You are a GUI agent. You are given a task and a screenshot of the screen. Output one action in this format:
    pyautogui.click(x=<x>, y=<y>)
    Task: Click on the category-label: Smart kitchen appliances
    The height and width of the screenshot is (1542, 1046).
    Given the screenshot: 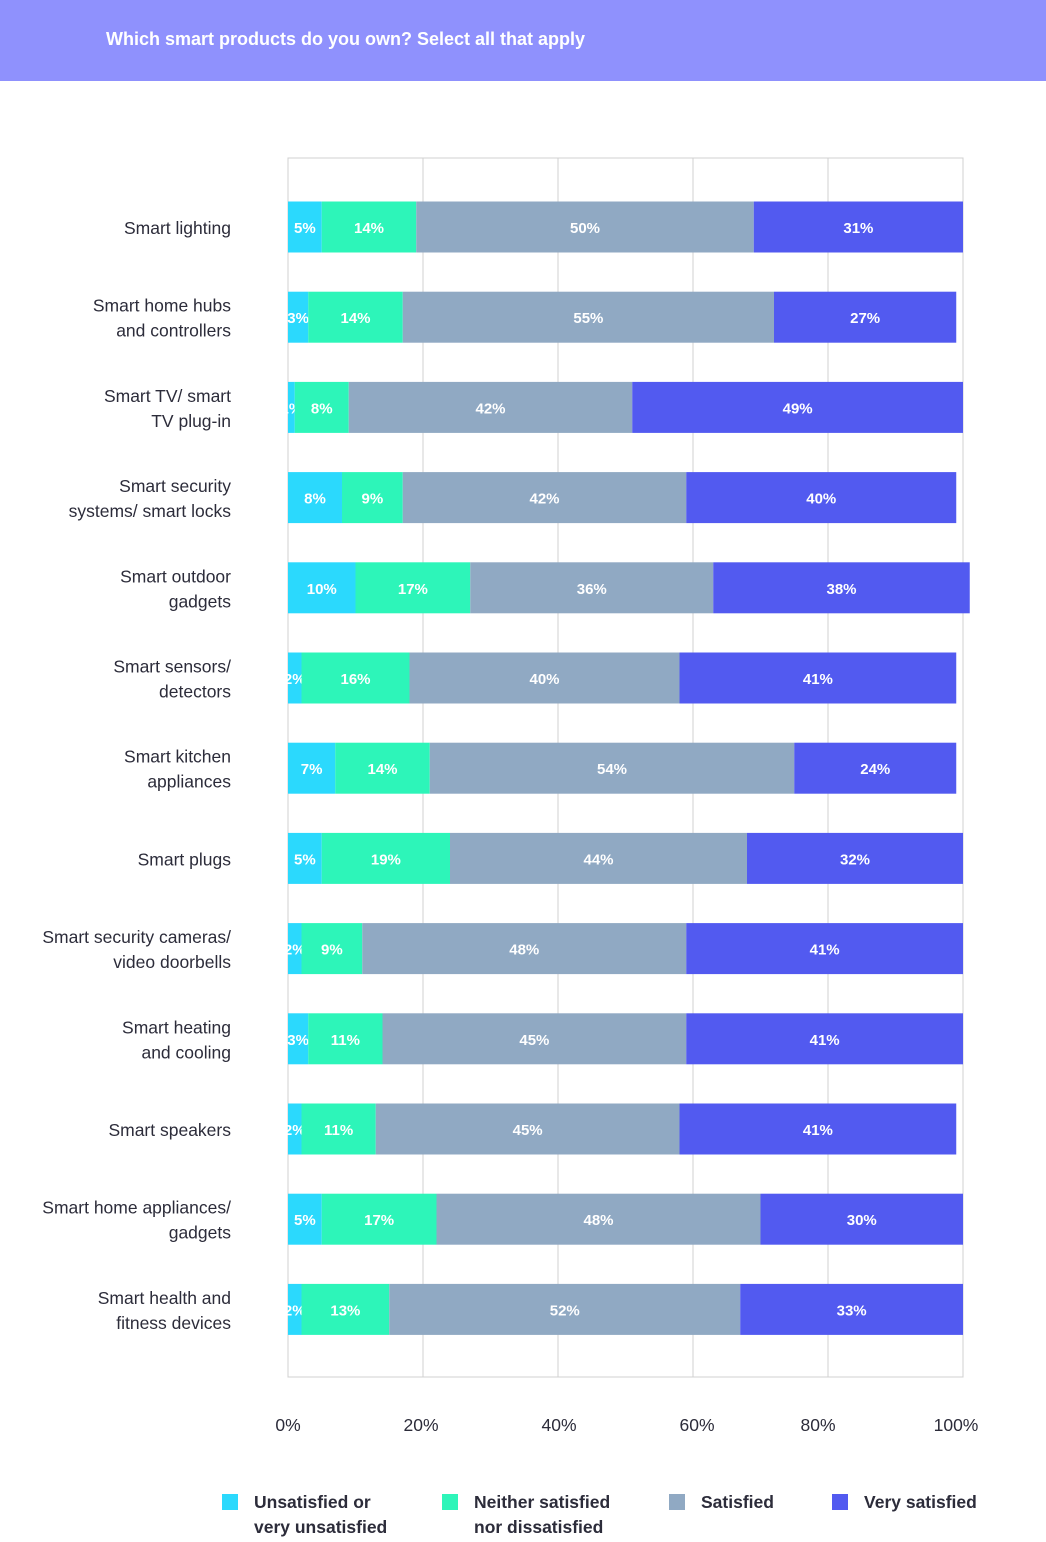 What is the action you would take?
    pyautogui.click(x=177, y=769)
    